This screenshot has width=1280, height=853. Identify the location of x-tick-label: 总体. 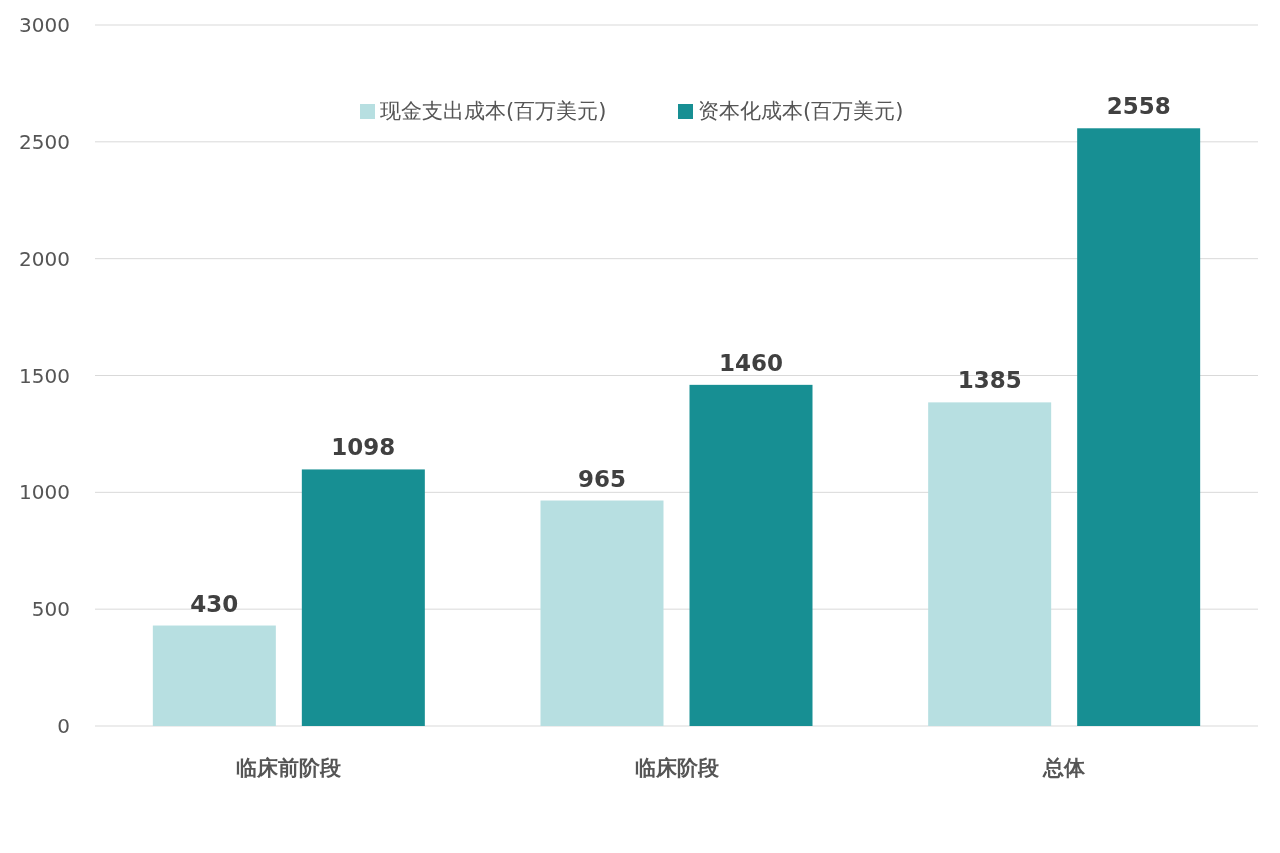
(1064, 768).